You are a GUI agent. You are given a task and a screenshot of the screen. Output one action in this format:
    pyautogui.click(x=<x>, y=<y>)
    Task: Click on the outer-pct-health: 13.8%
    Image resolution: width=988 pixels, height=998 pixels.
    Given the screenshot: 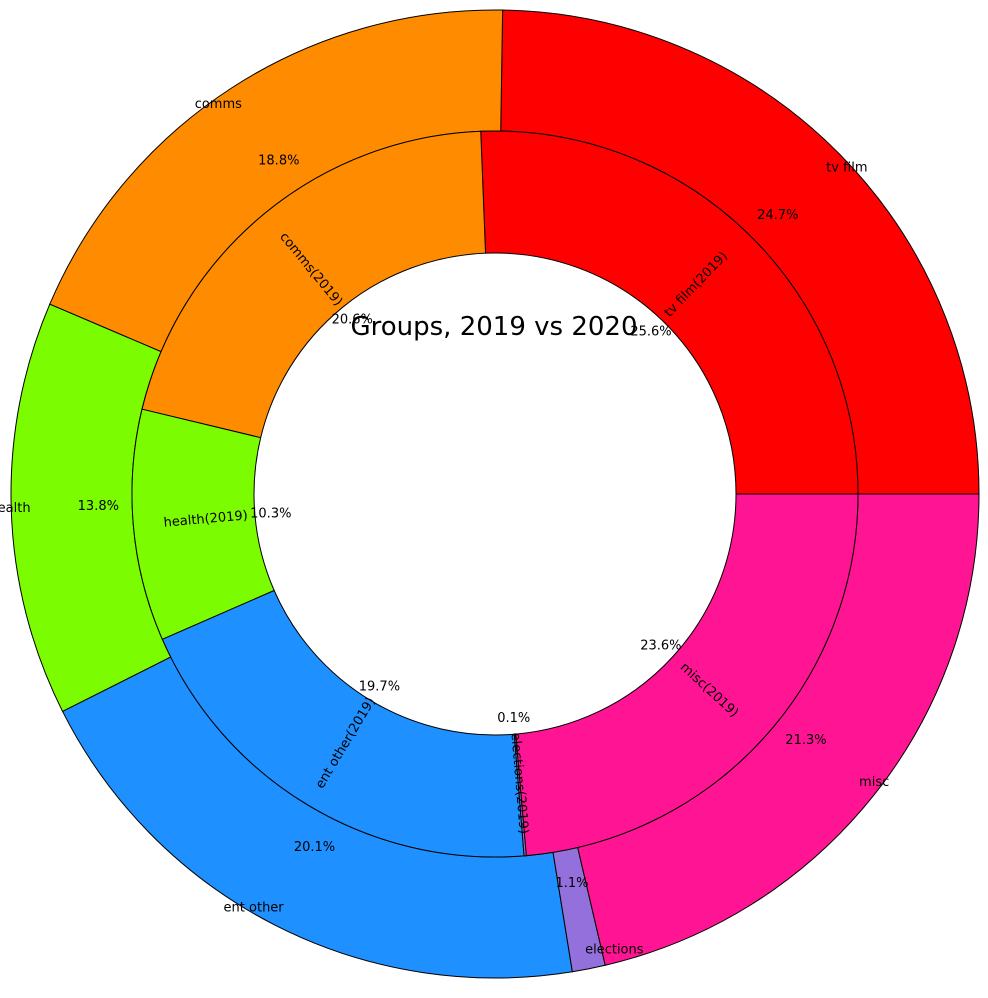 What is the action you would take?
    pyautogui.click(x=98, y=506)
    